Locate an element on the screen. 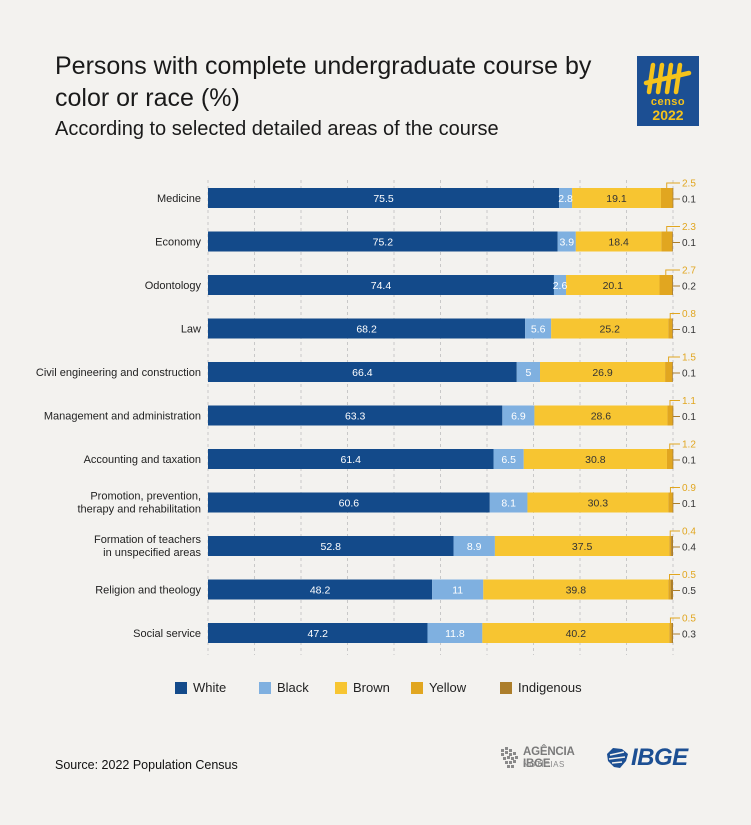 This screenshot has width=751, height=825. data-label-black: 2.6 is located at coordinates (560, 286).